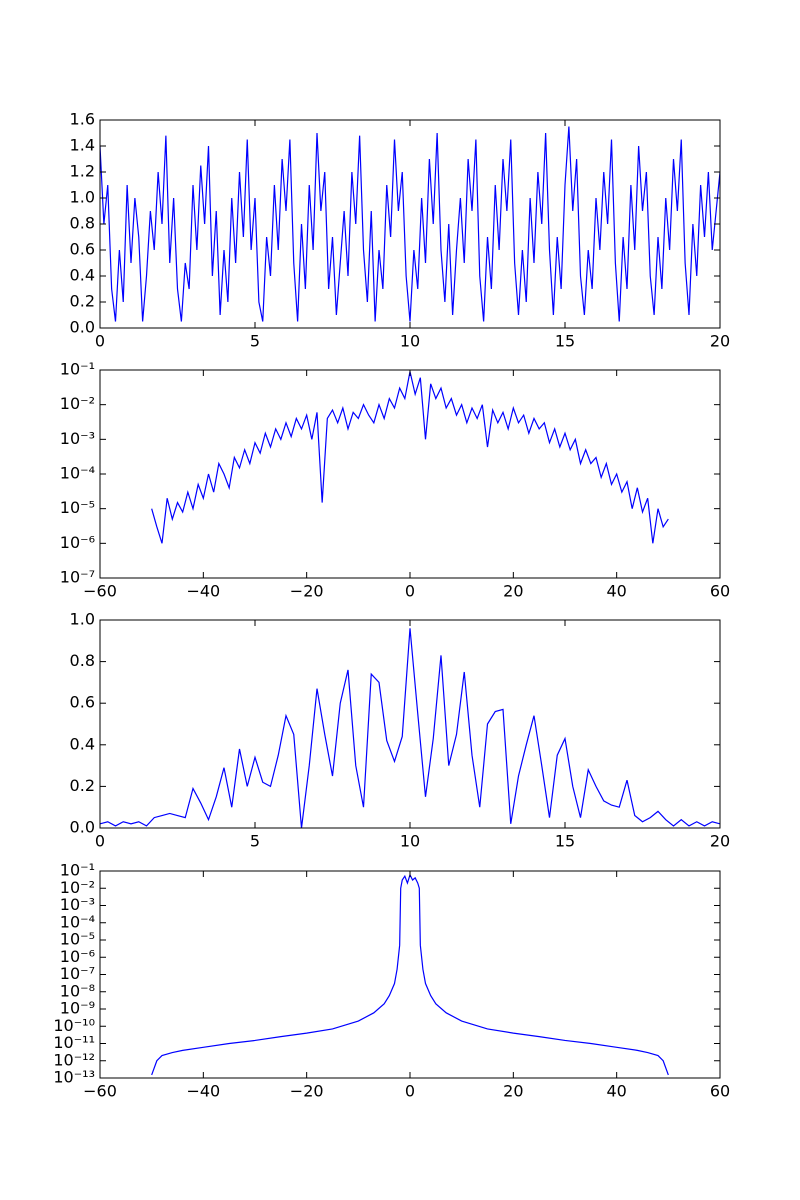 The width and height of the screenshot is (800, 1200). I want to click on y-tick-label: 10⁻¹¹, so click(74, 1042).